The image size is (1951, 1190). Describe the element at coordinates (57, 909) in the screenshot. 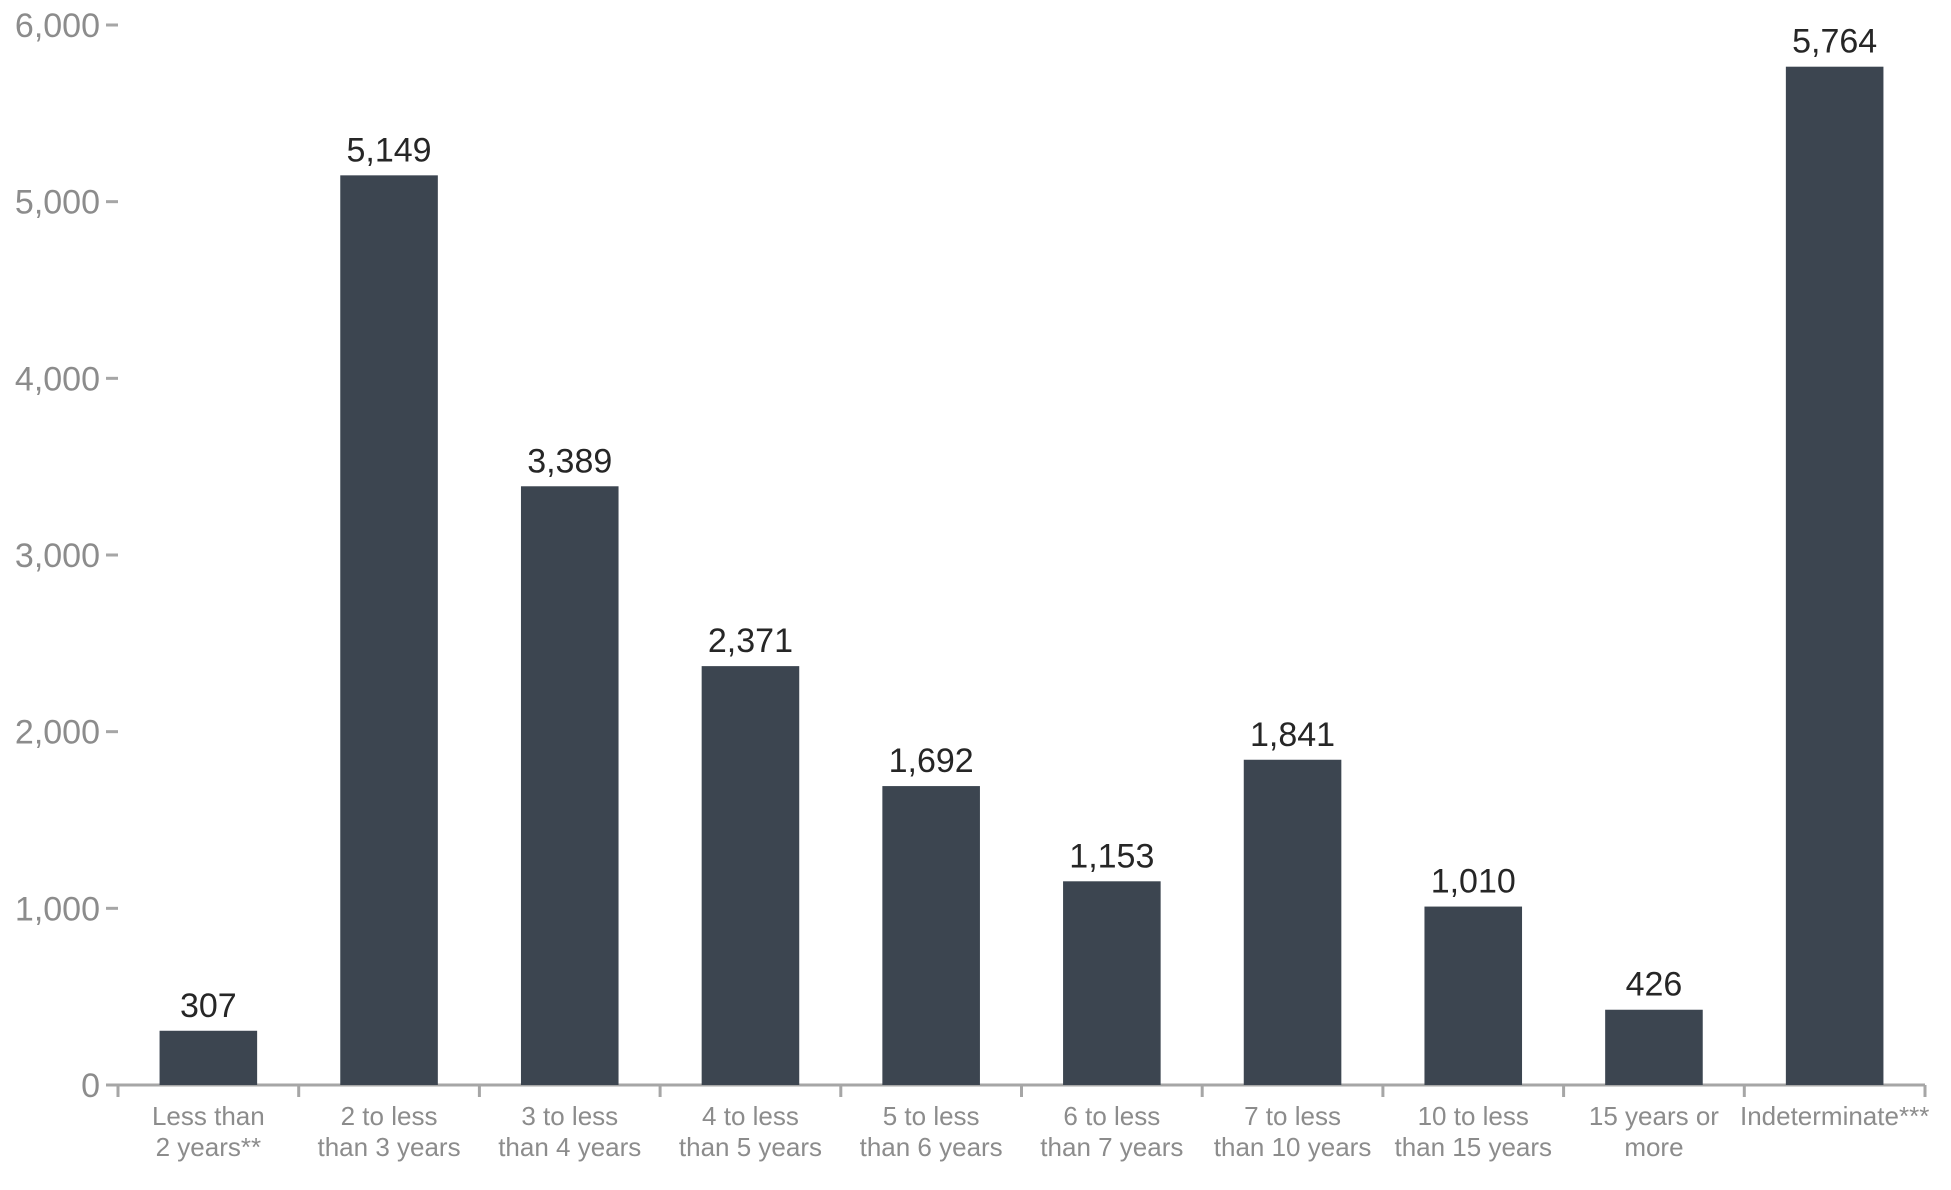

I see `y-tick-label: 1,000` at that location.